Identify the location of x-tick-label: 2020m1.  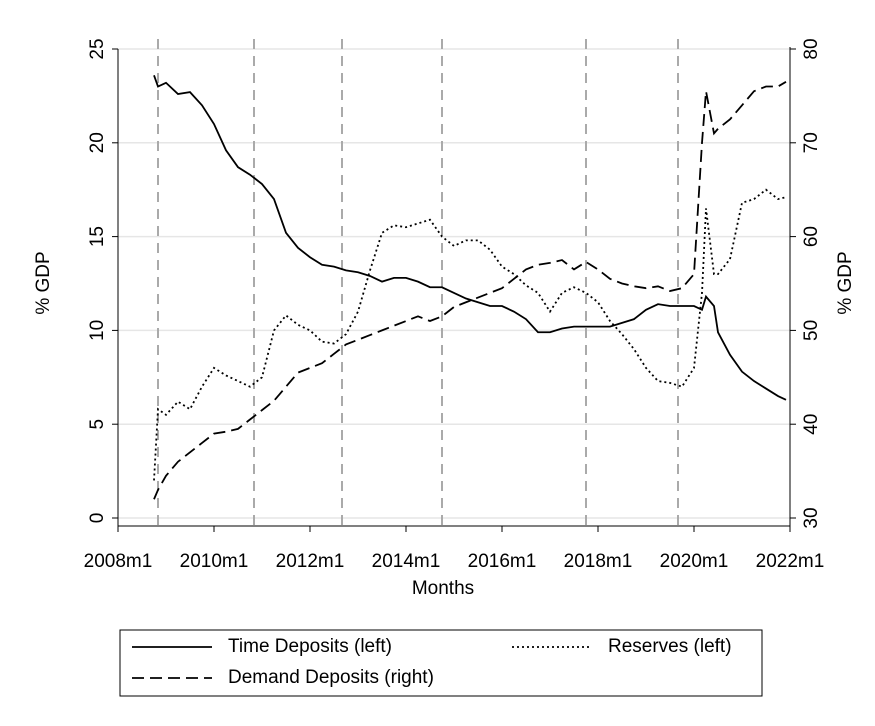
(694, 561).